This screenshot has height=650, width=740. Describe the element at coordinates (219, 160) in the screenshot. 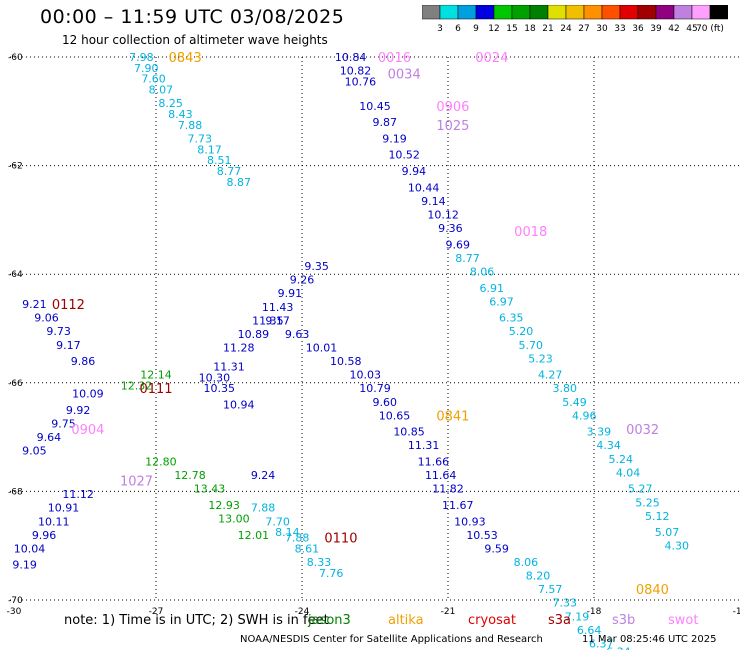

I see `wave-height-label: 8.51` at that location.